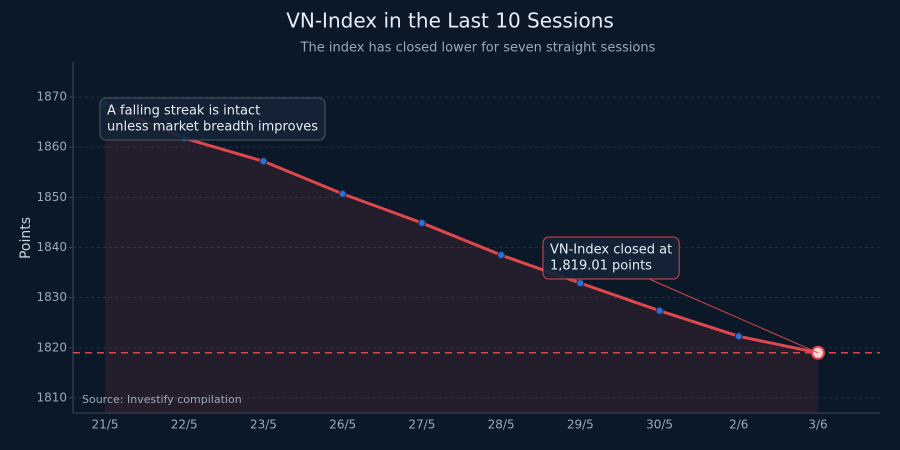 The width and height of the screenshot is (900, 450). What do you see at coordinates (51, 97) in the screenshot?
I see `y-tick-label: 1870` at bounding box center [51, 97].